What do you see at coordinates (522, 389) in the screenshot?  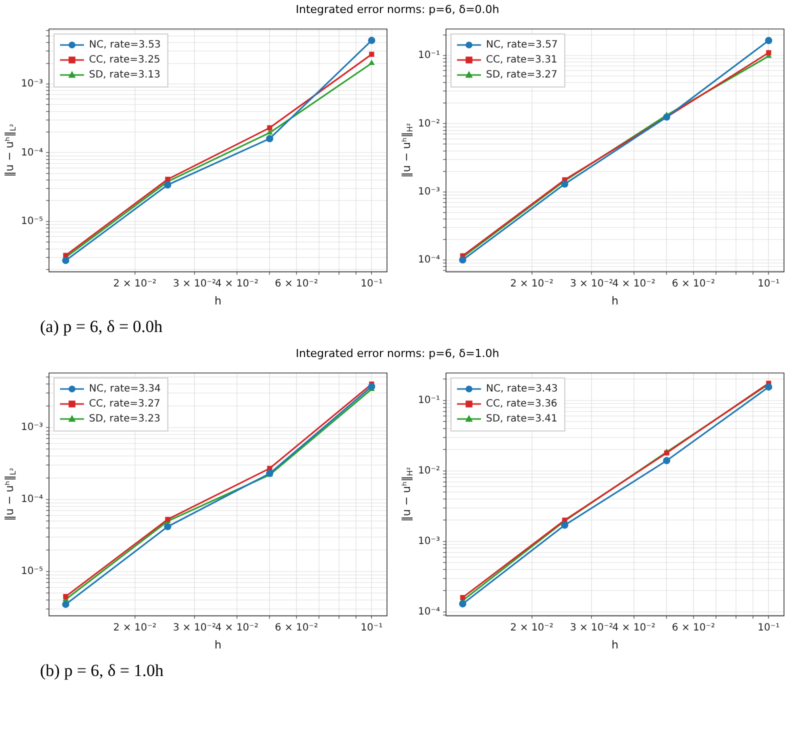 I see `legend-label: NC, rate=3.43` at bounding box center [522, 389].